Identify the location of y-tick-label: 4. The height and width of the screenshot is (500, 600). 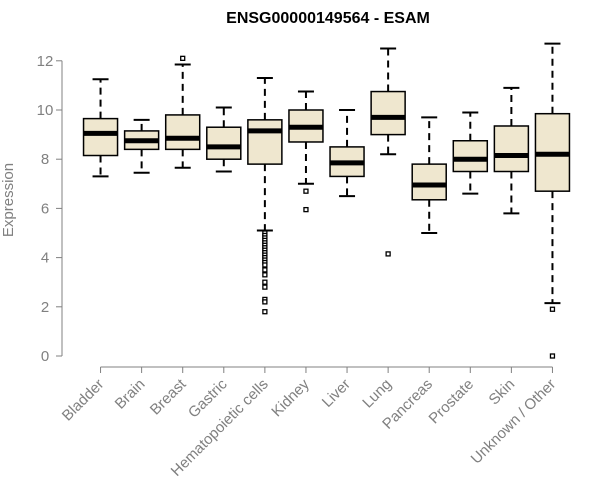
(45, 258).